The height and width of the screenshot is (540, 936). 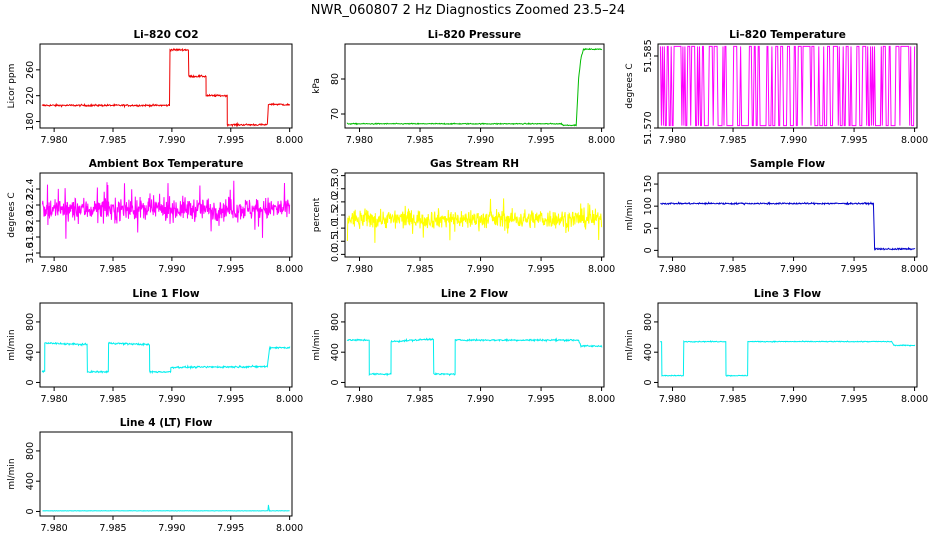 I want to click on panel-title: Sample Flow, so click(x=787, y=164).